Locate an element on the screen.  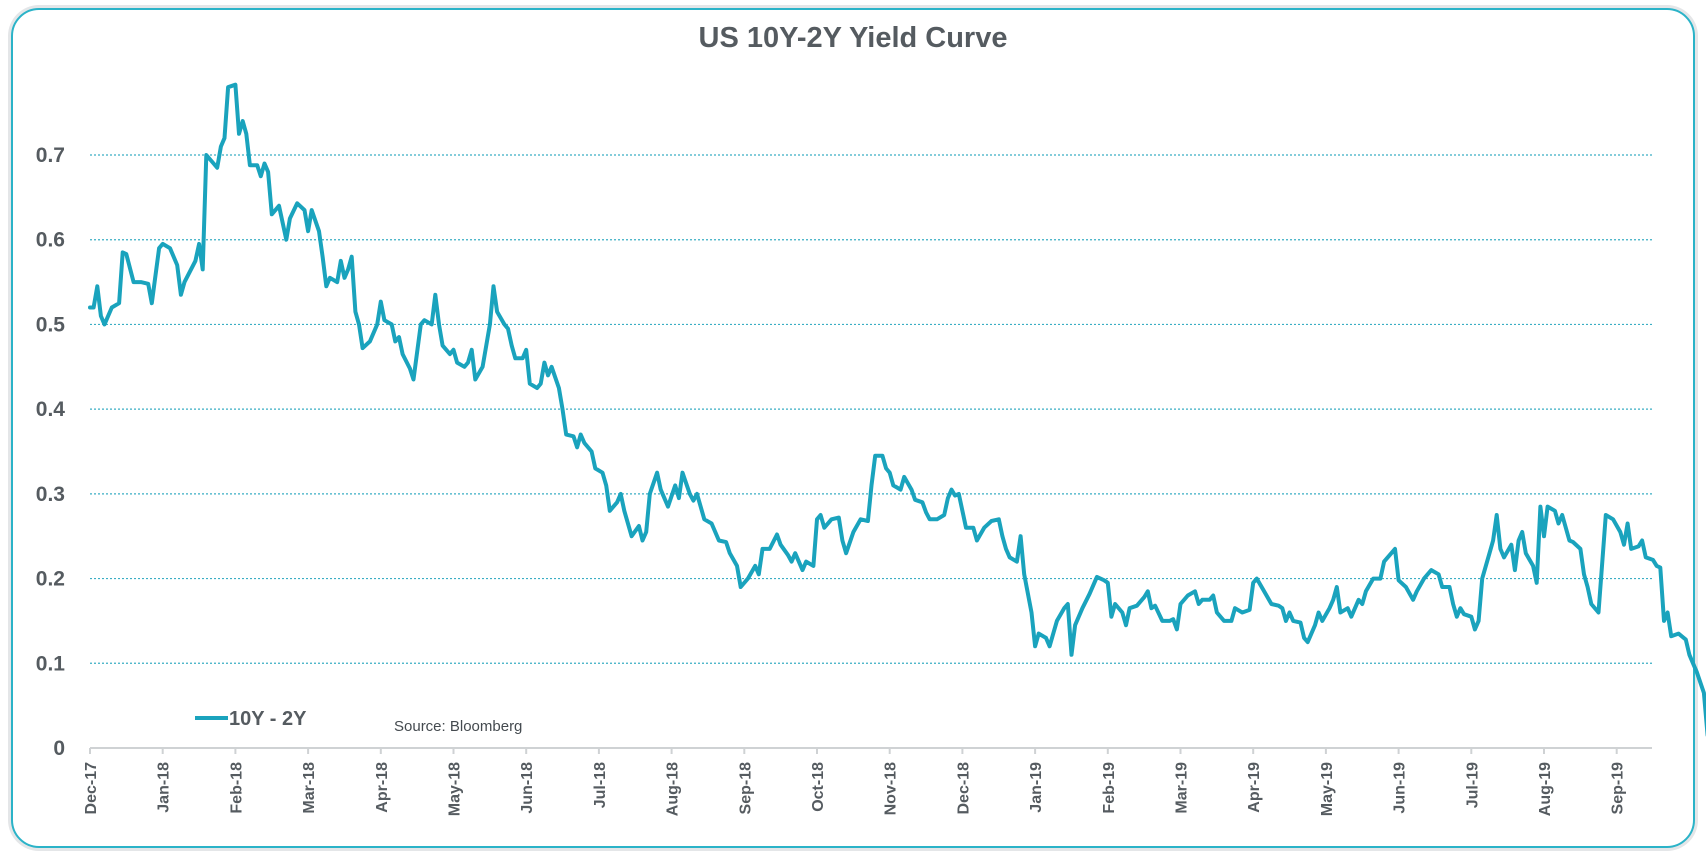
y-axis-ticks: 0 0.1 0.2 0.3 0.4 0.5 0.6 0.7 is located at coordinates (51, 452).